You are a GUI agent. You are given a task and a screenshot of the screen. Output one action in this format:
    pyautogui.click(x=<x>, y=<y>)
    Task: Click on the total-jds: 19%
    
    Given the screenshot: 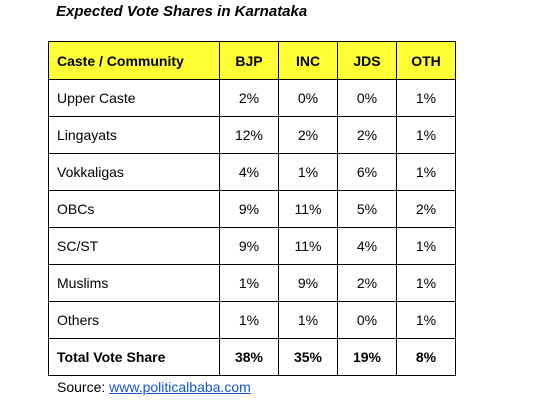 What is the action you would take?
    pyautogui.click(x=367, y=357)
    